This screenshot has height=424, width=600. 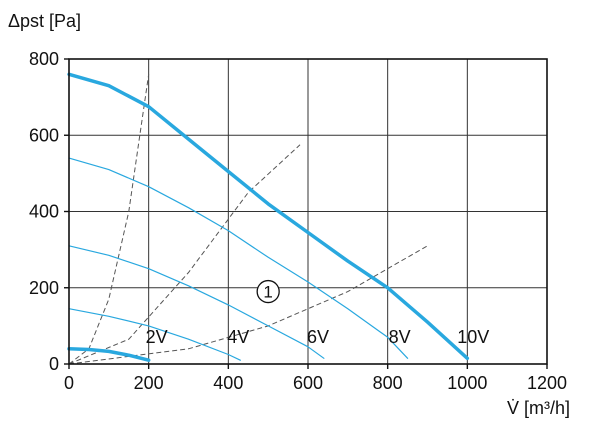 I want to click on x-tick-label-800: 800, so click(x=388, y=383).